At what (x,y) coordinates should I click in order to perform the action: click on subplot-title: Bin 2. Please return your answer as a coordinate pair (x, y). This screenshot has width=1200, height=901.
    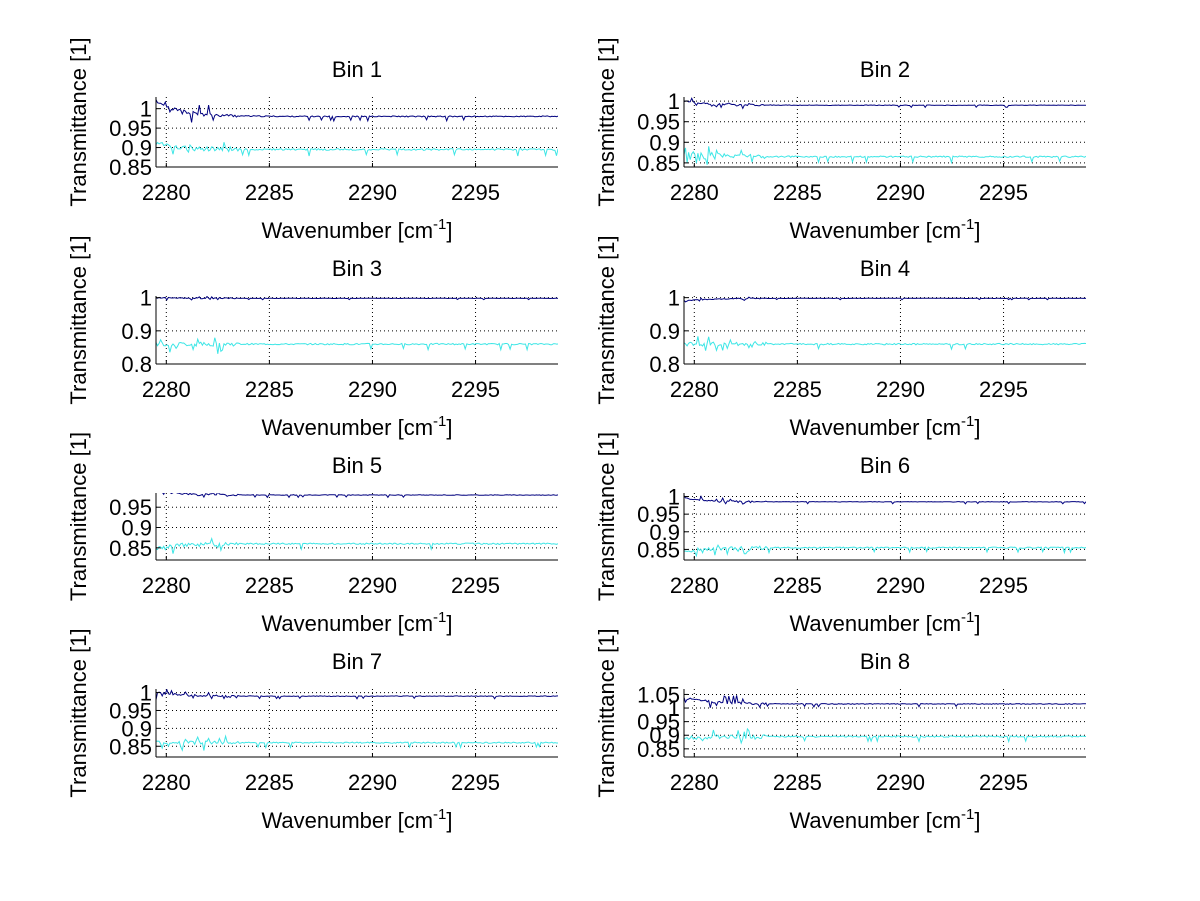
    Looking at the image, I should click on (885, 69).